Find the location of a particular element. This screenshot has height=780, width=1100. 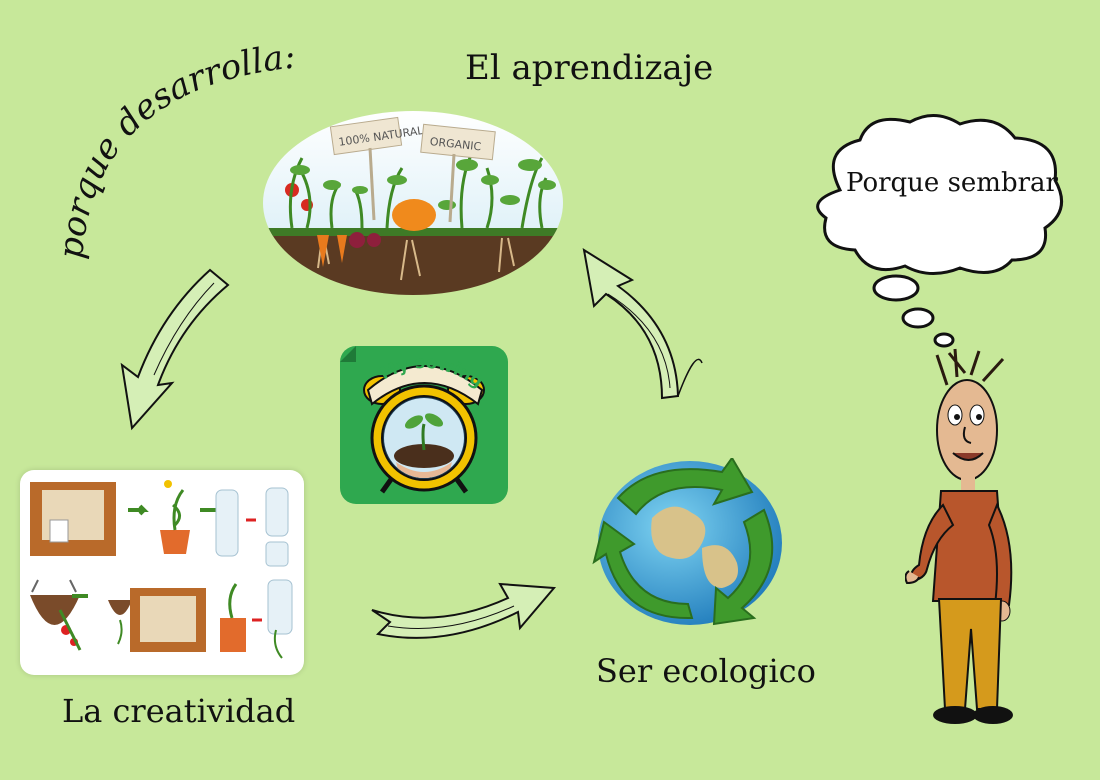

arrow-learning-to-creativity is located at coordinates (177, 350).